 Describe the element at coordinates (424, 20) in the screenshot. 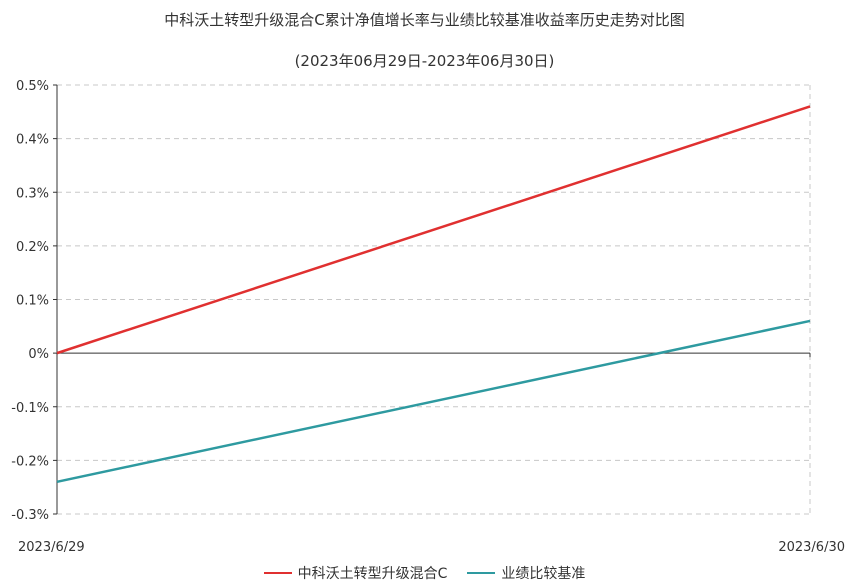

I see `chart-title: 中科沃土转型升级混合C累计净值增长率与业绩比较基准收益率历史走势对比图` at that location.